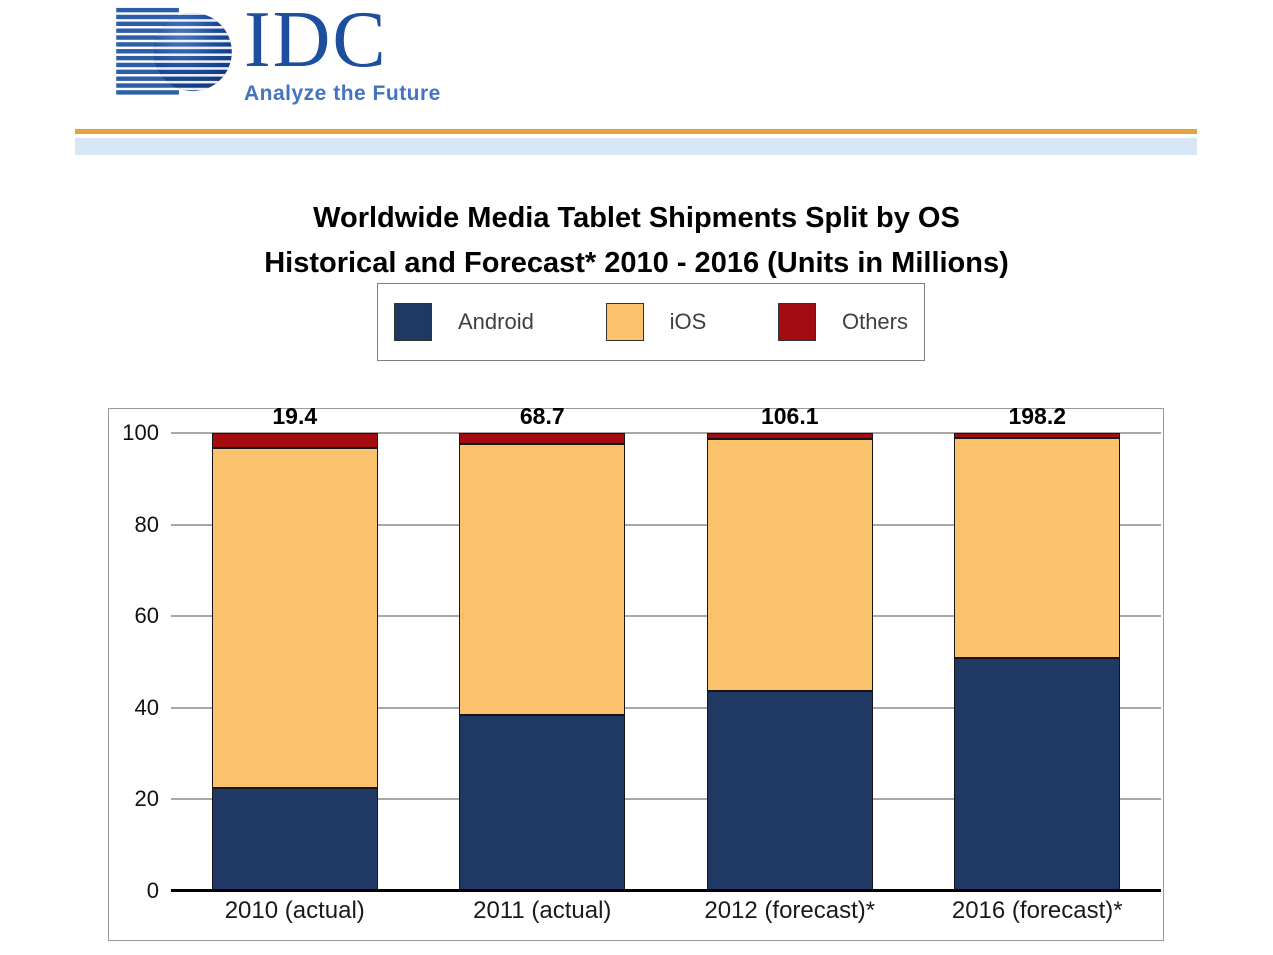 The image size is (1273, 955). Describe the element at coordinates (542, 910) in the screenshot. I see `x-category-label-2011-actual: 2011 (actual)` at that location.